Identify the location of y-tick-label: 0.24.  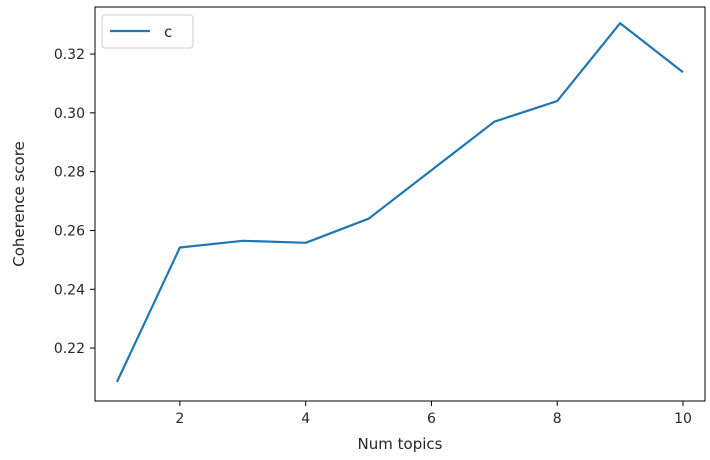
(69, 290).